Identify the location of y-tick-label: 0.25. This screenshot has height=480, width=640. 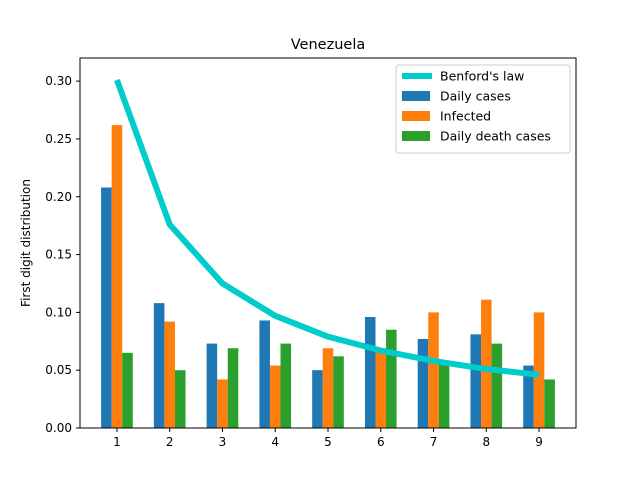
(58, 139).